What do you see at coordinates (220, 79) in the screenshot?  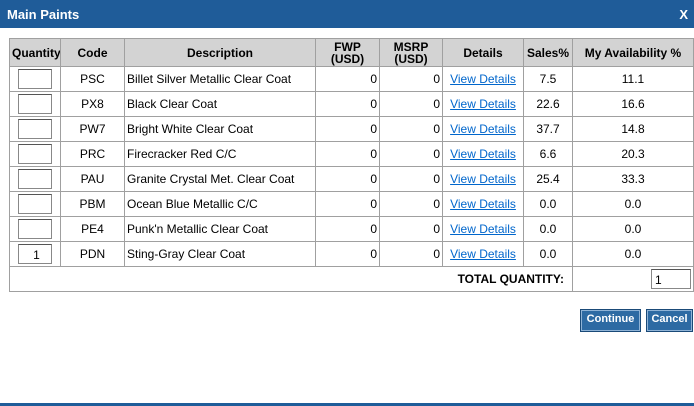 I see `description-cell: Billet Silver Metallic Clear Coat` at bounding box center [220, 79].